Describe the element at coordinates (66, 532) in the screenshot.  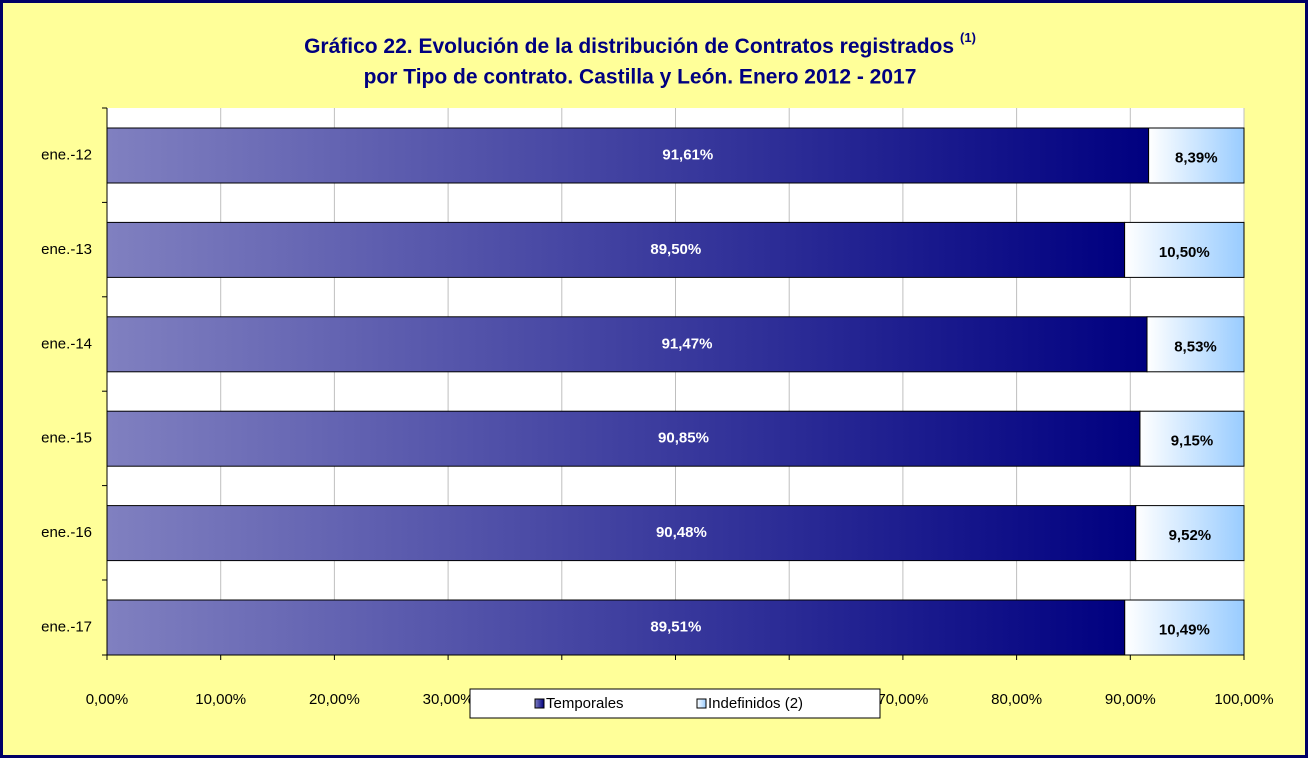
I see `y-tick-label: ene.-16` at that location.